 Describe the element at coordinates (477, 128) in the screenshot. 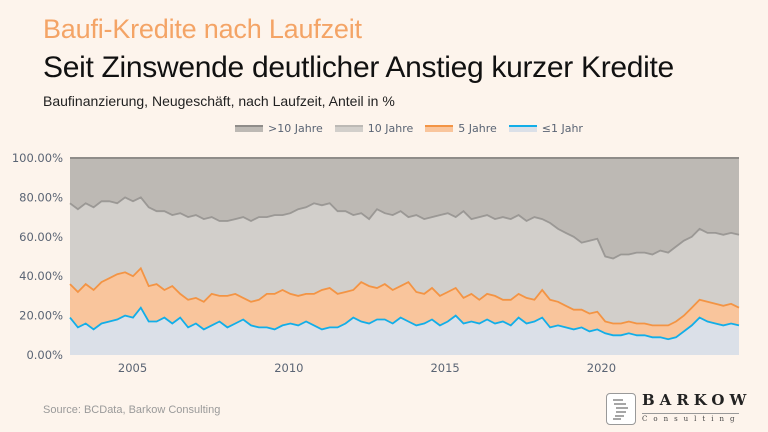

I see `legend-label: 5 Jahre` at that location.